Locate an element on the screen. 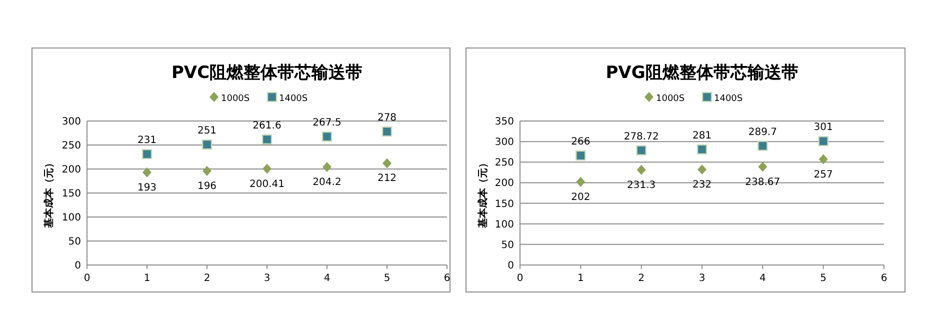 This screenshot has height=333, width=926. data-label: 232 is located at coordinates (702, 185).